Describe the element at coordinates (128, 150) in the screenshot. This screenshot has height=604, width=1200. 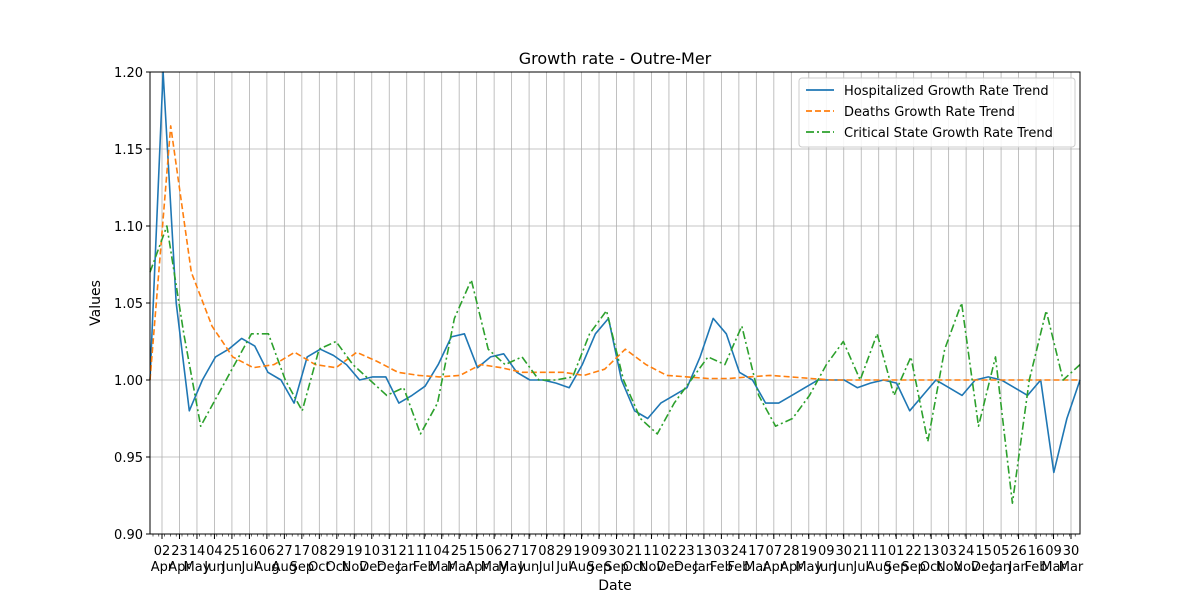
I see `y-tick-label: 1.15` at that location.